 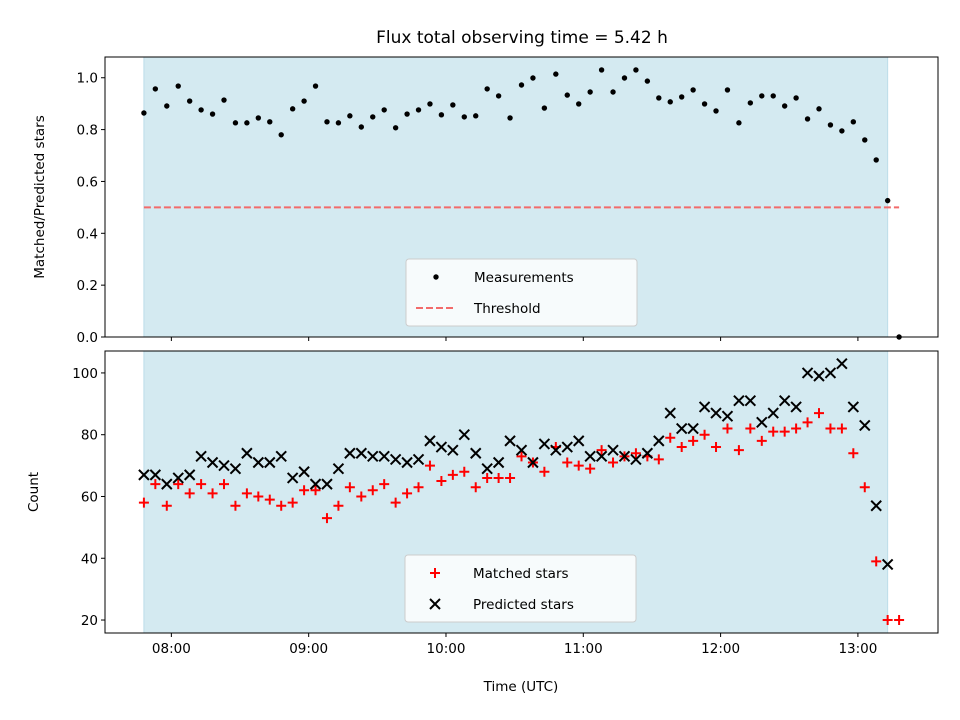 What do you see at coordinates (446, 649) in the screenshot?
I see `x-tick-label: 10:00` at bounding box center [446, 649].